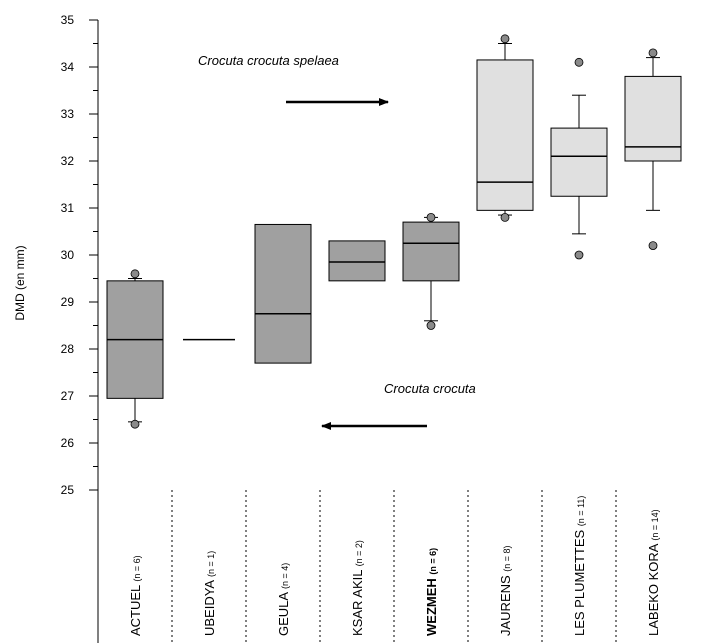 Image resolution: width=709 pixels, height=643 pixels. I want to click on category-label: ACTUEL (n = 6), so click(135, 595).